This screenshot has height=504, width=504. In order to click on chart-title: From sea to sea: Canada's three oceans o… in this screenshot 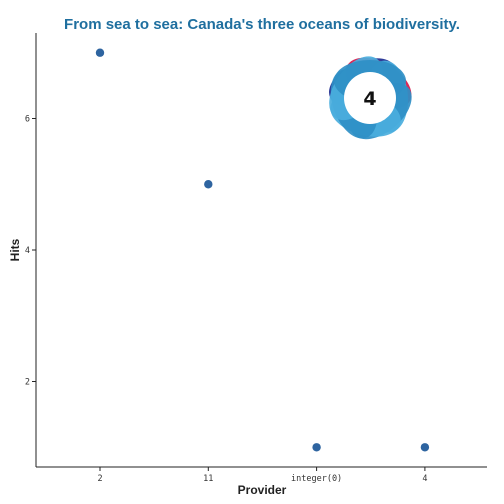, I will do `click(262, 24)`.